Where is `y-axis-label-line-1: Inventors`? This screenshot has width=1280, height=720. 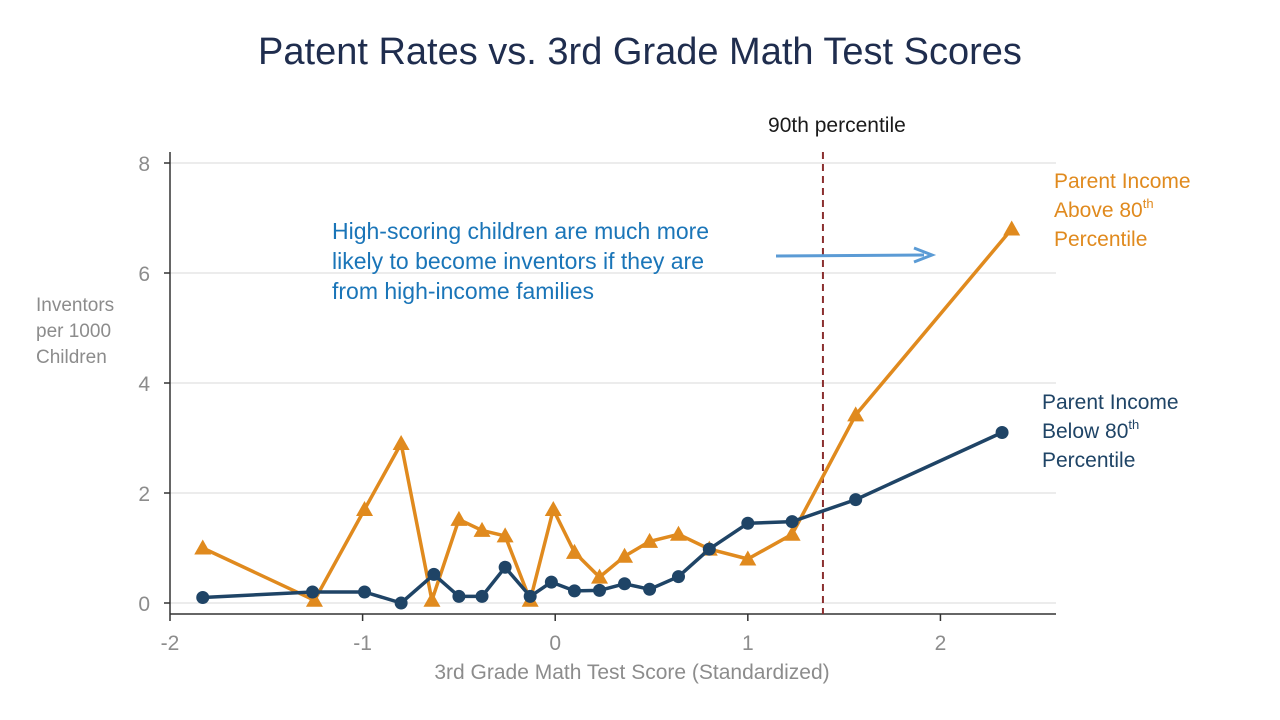 y-axis-label-line-1: Inventors is located at coordinates (75, 305).